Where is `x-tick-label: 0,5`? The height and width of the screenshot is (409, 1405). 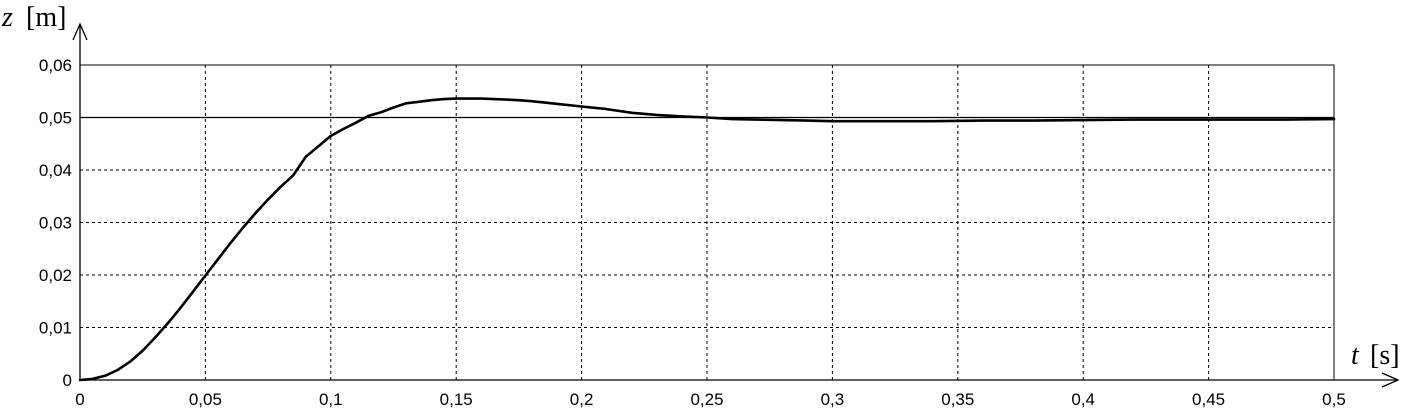
x-tick-label: 0,5 is located at coordinates (1334, 399).